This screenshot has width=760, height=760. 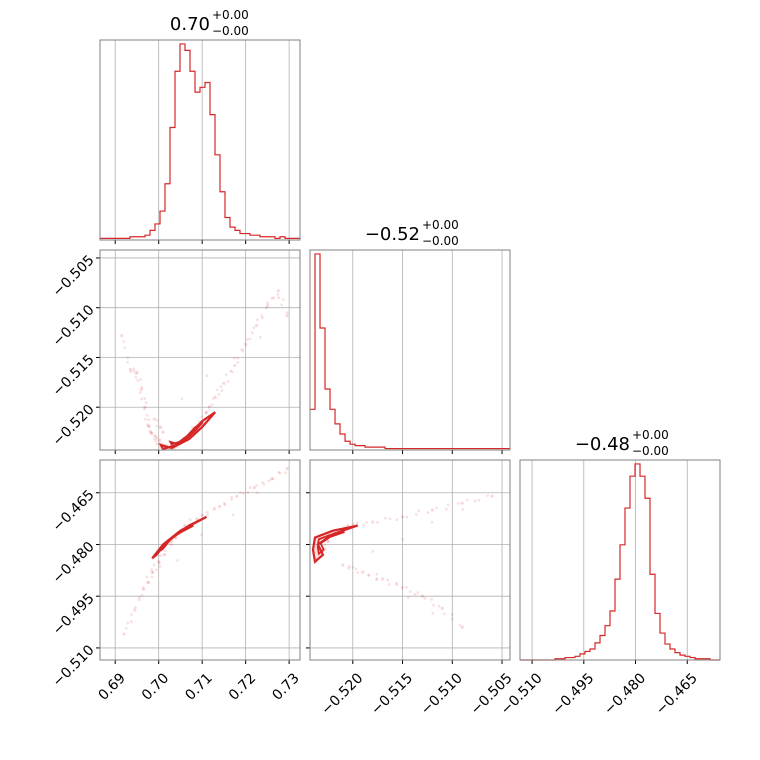 I want to click on y-tick-label: −0.505, so click(x=74, y=276).